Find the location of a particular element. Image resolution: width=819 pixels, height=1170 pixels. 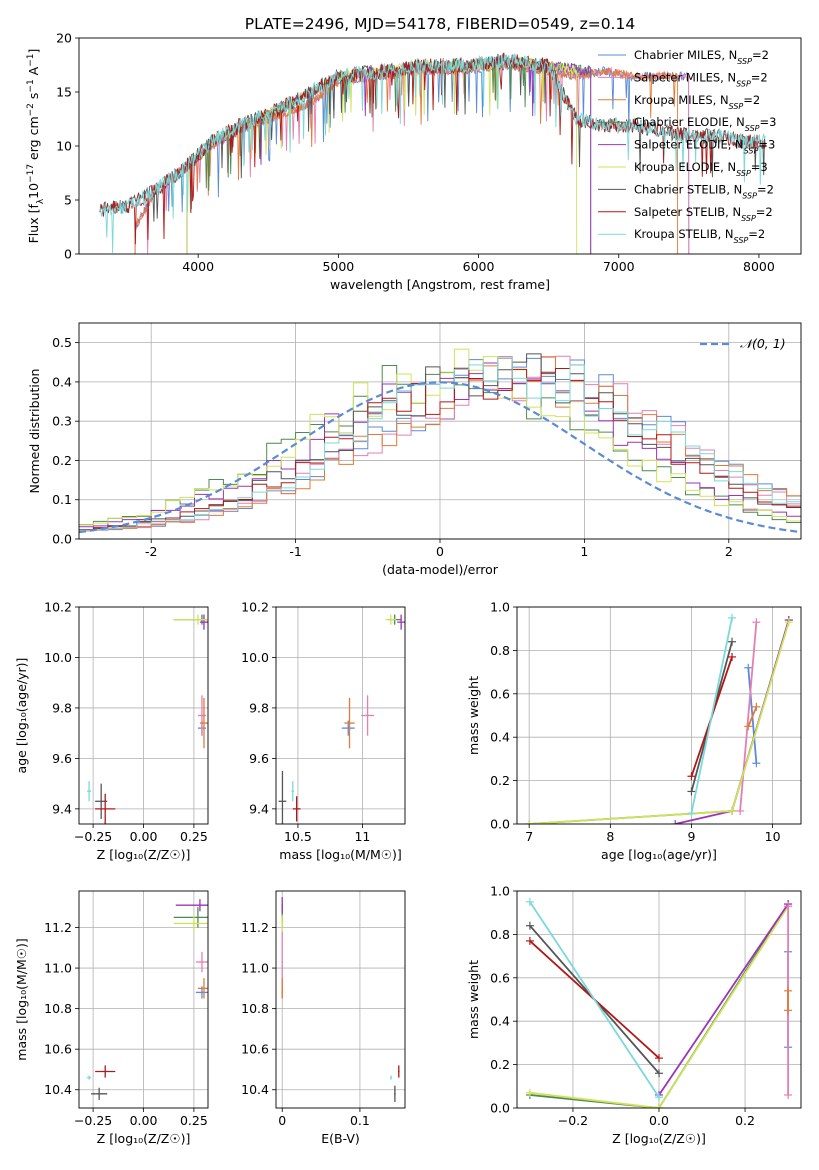

x-tick-label: 10 is located at coordinates (773, 836).